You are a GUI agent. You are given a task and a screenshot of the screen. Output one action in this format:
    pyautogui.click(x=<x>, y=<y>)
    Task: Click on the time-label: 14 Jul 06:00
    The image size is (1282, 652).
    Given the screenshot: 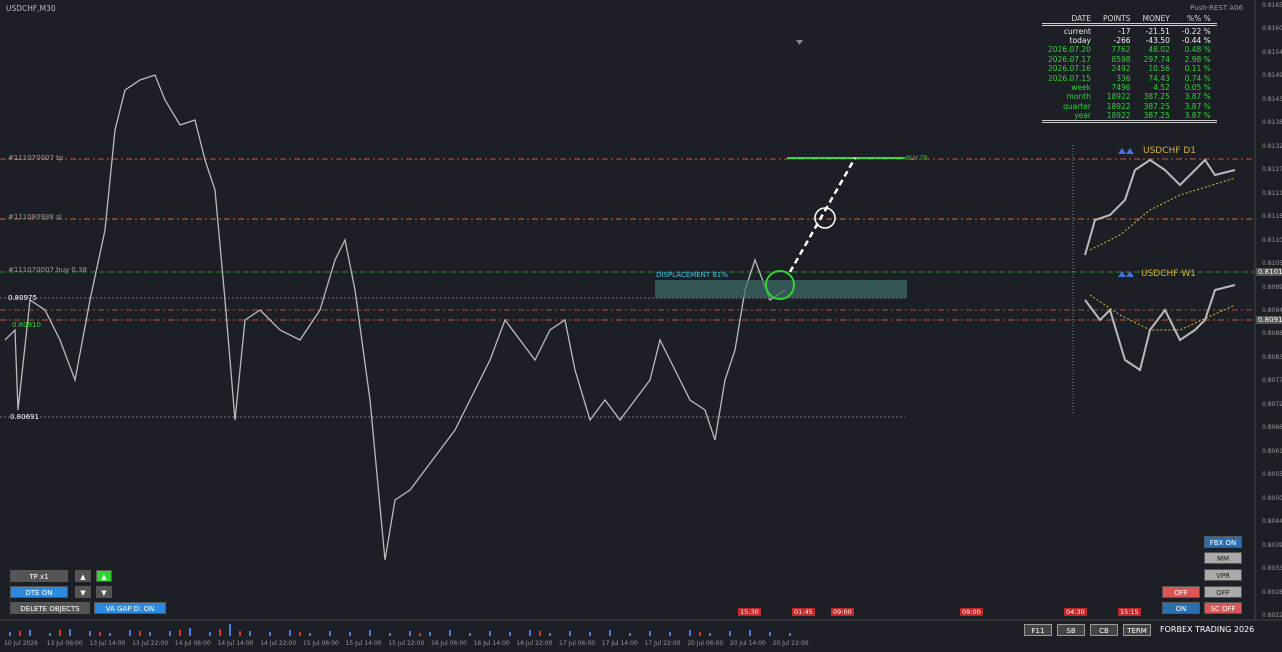 What is the action you would take?
    pyautogui.click(x=192, y=643)
    